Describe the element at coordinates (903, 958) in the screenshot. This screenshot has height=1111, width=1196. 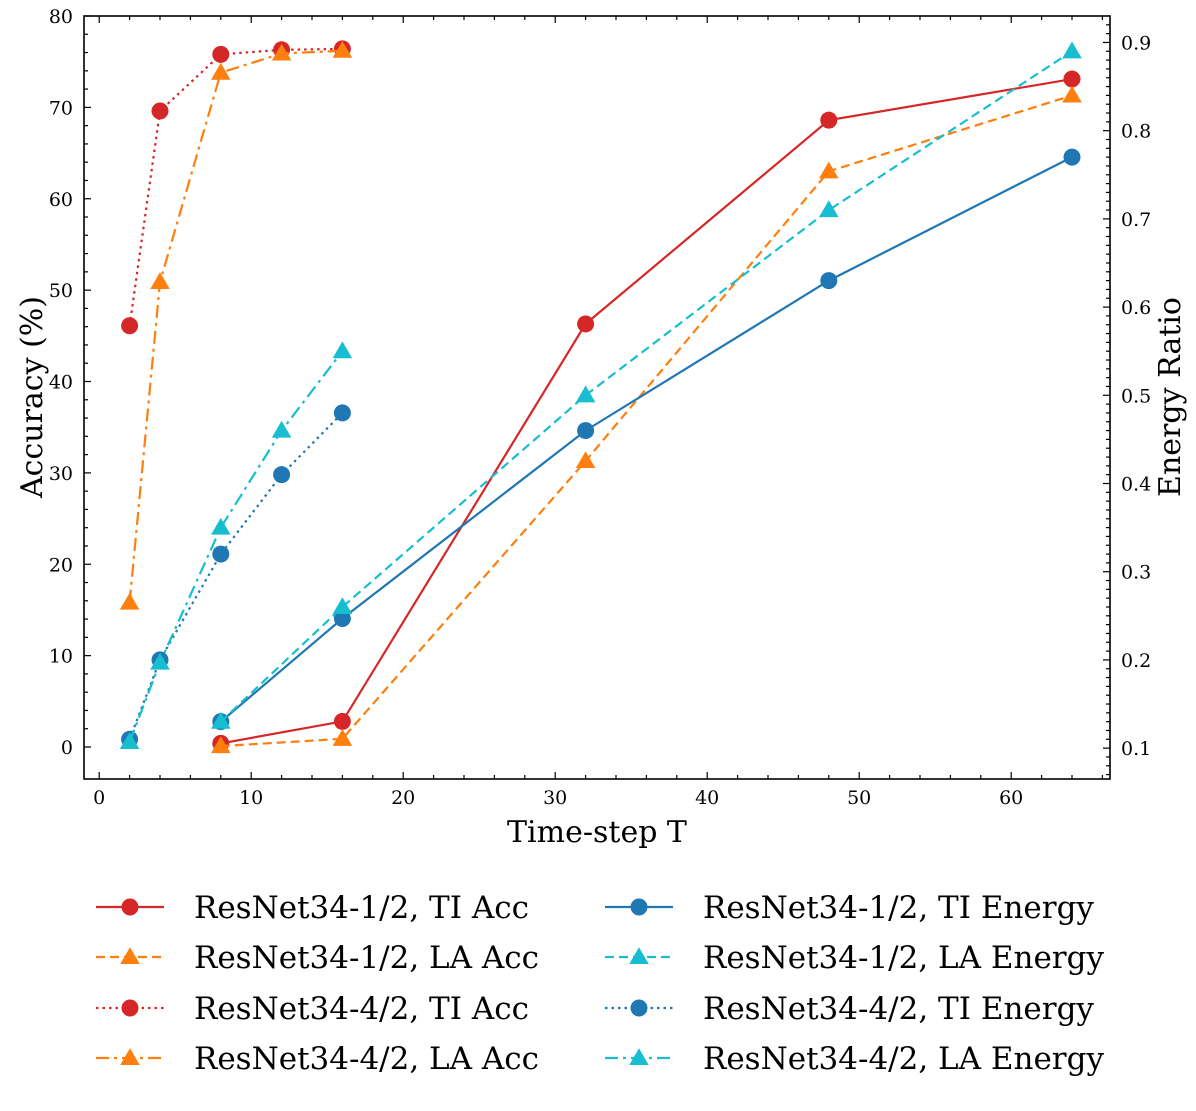
I see `legend-label: ResNet34-1/2, LA Energy` at that location.